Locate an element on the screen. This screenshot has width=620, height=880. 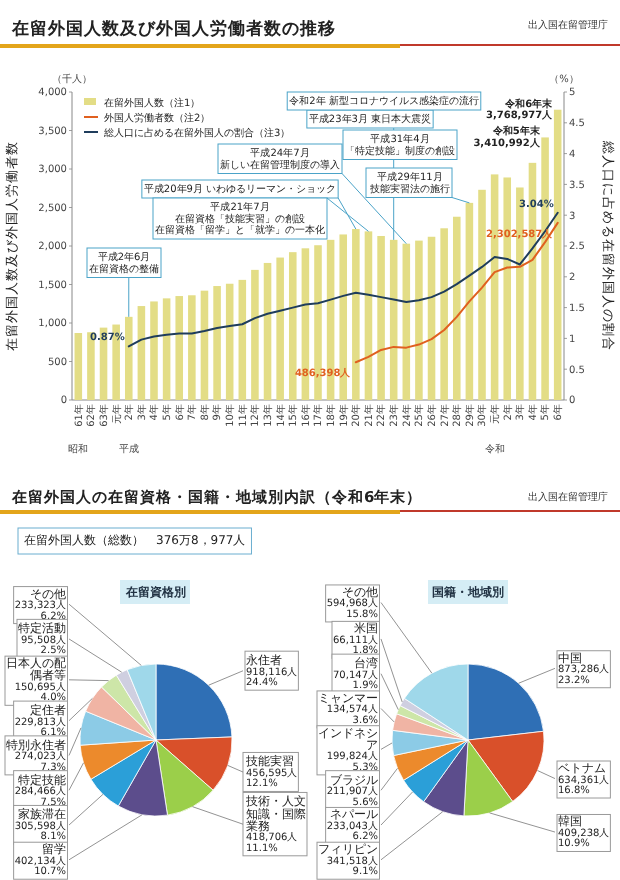
slice-label: 韓国 is located at coordinates (570, 822).